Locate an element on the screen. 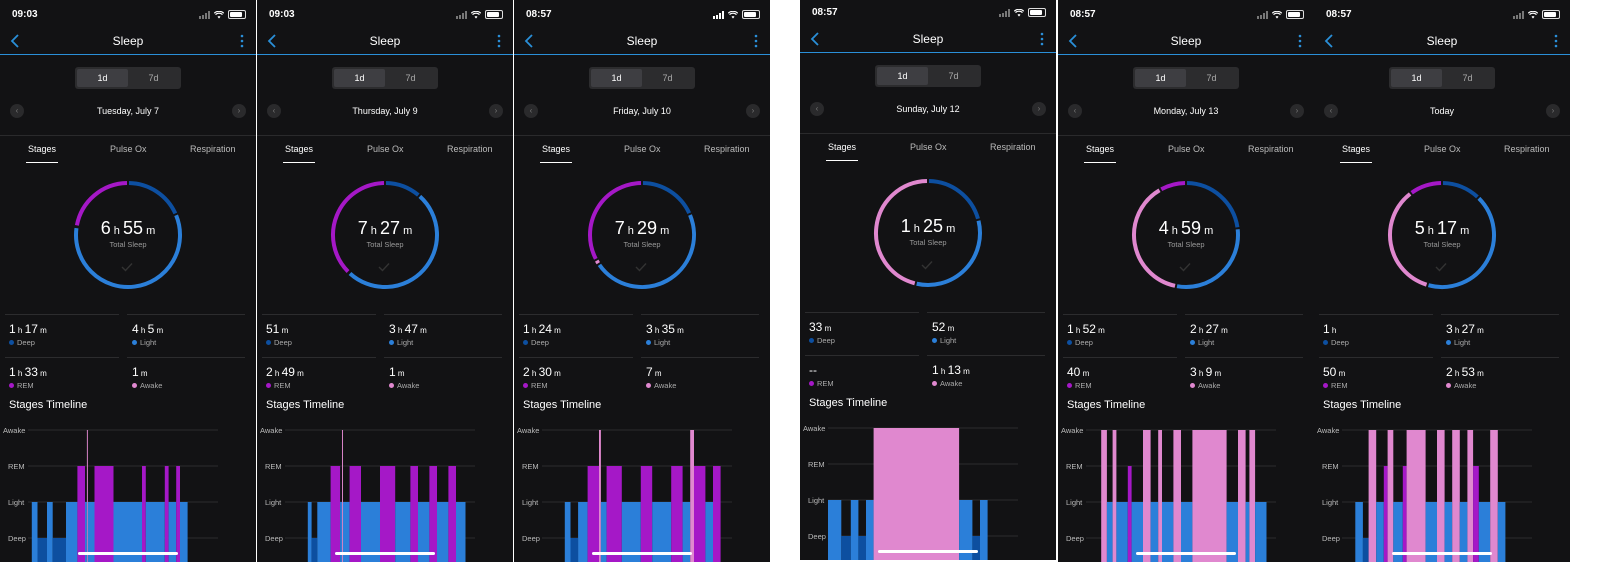 The image size is (1600, 562). date-navigator: ‹ Sunday, July 12 › is located at coordinates (928, 110).